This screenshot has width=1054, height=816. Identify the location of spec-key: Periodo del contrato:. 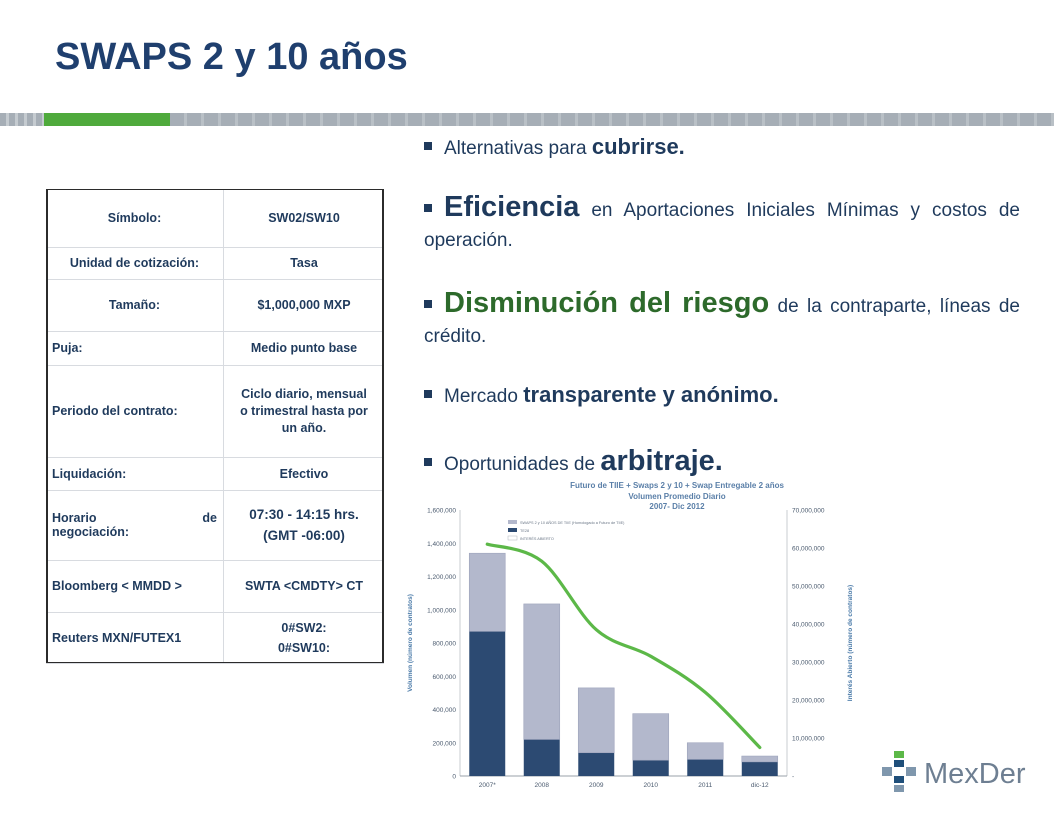
(135, 411).